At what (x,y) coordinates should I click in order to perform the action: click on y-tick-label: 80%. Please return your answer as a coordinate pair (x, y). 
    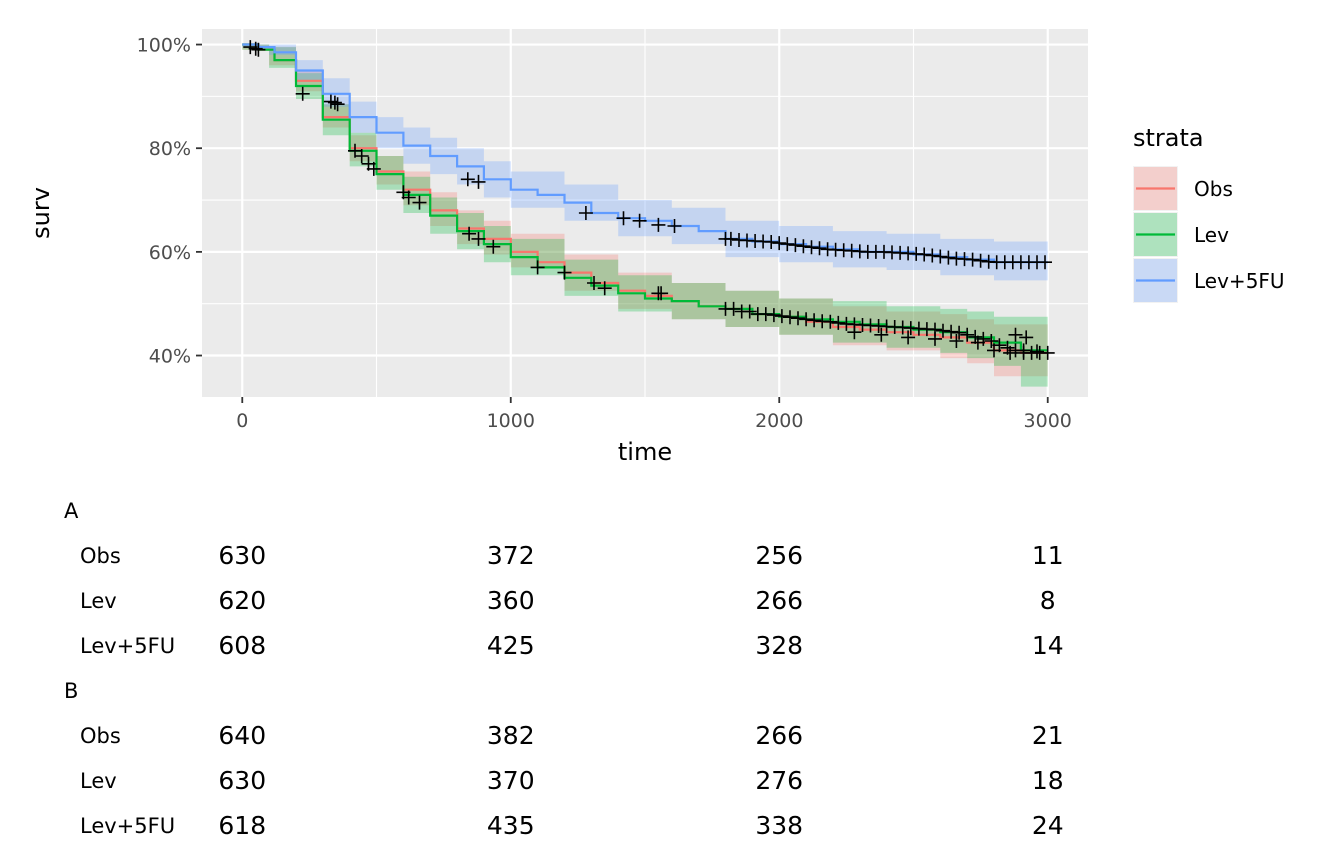
    Looking at the image, I should click on (170, 149).